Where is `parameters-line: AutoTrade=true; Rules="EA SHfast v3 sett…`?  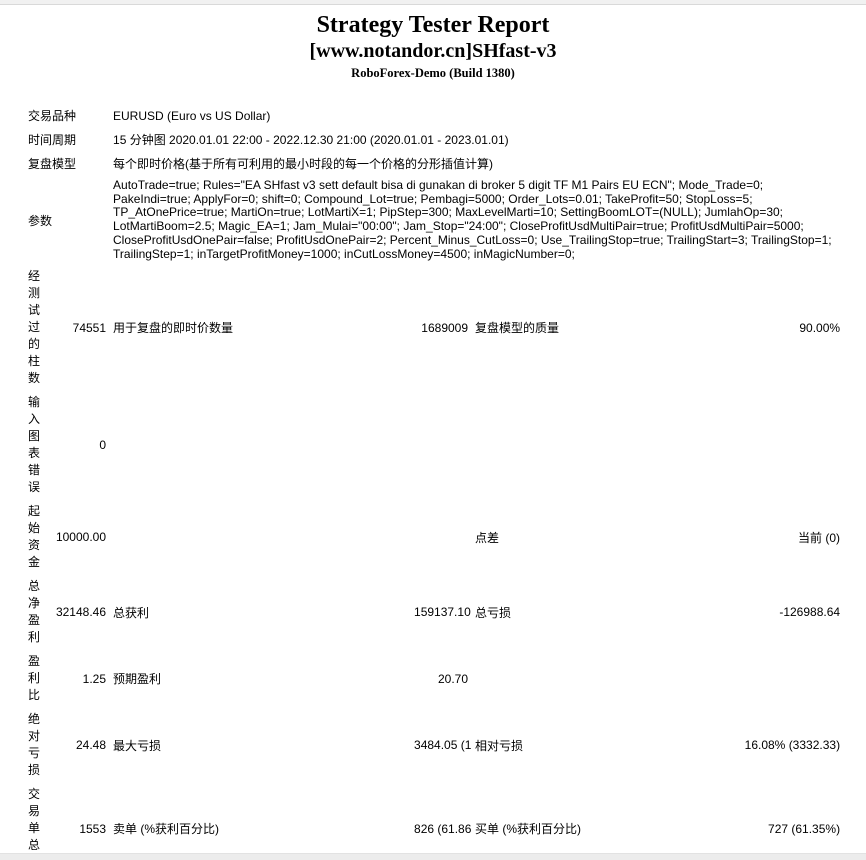
parameters-line: AutoTrade=true; Rules="EA SHfast v3 sett… is located at coordinates (438, 185).